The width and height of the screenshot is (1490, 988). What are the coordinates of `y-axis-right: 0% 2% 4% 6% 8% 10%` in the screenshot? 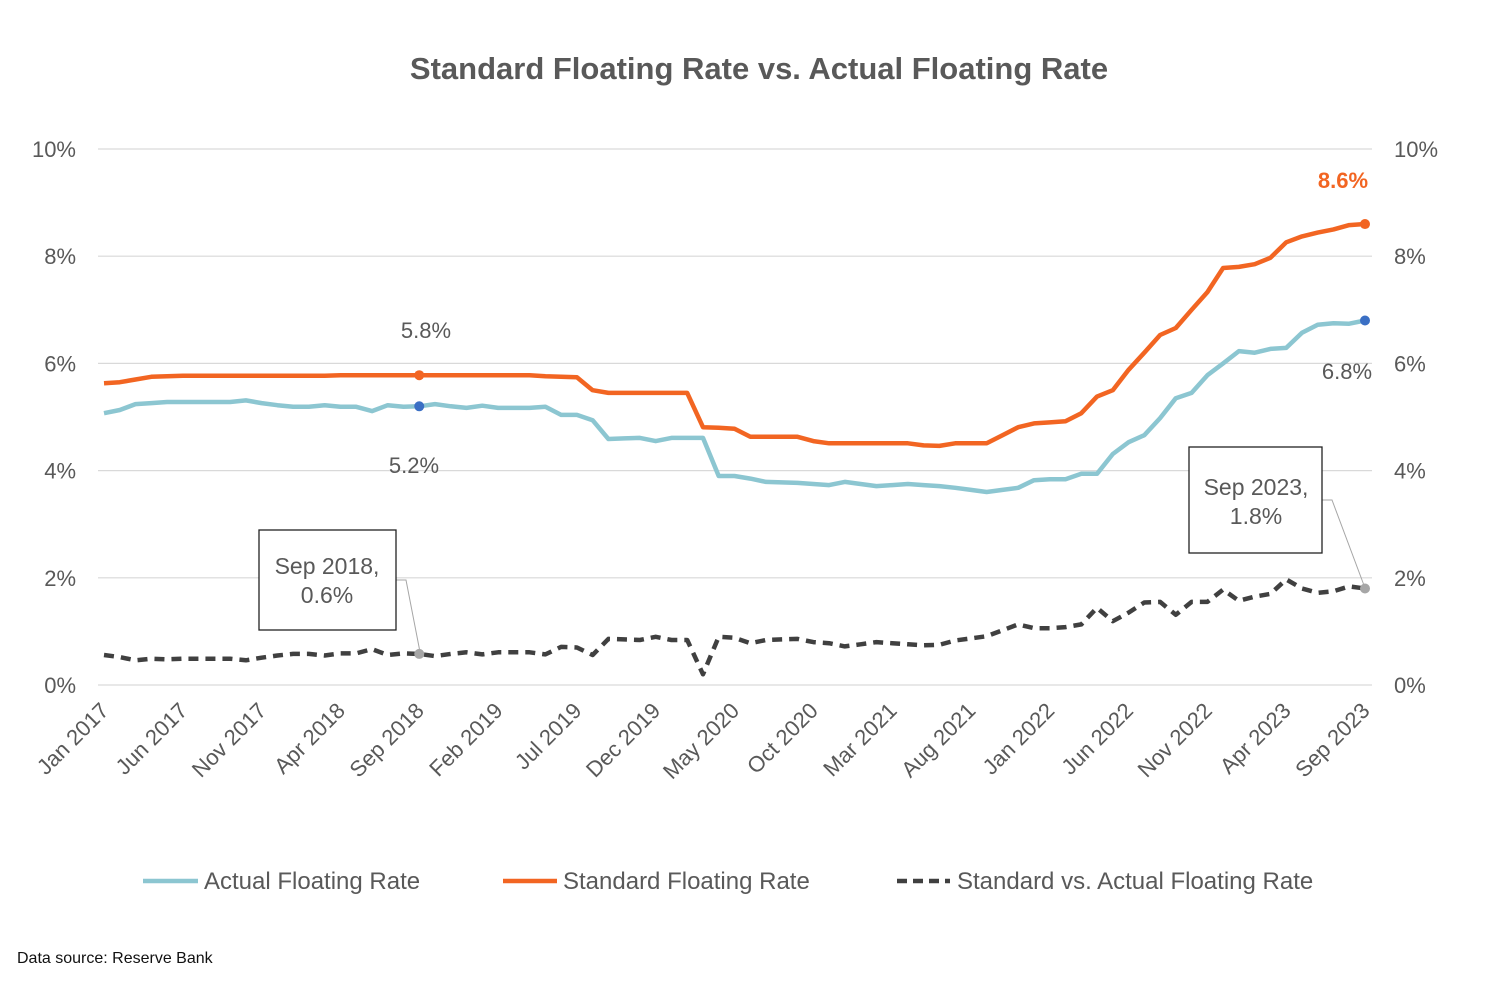 It's located at (1416, 417).